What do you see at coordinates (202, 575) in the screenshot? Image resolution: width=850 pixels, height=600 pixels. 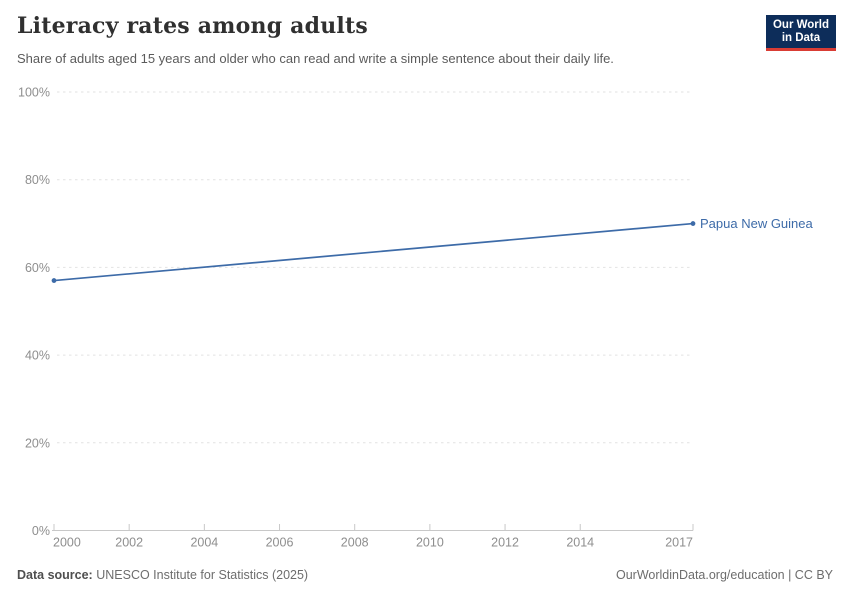 I see `data-source-text: UNESCO Institute for Statistics (2025)` at bounding box center [202, 575].